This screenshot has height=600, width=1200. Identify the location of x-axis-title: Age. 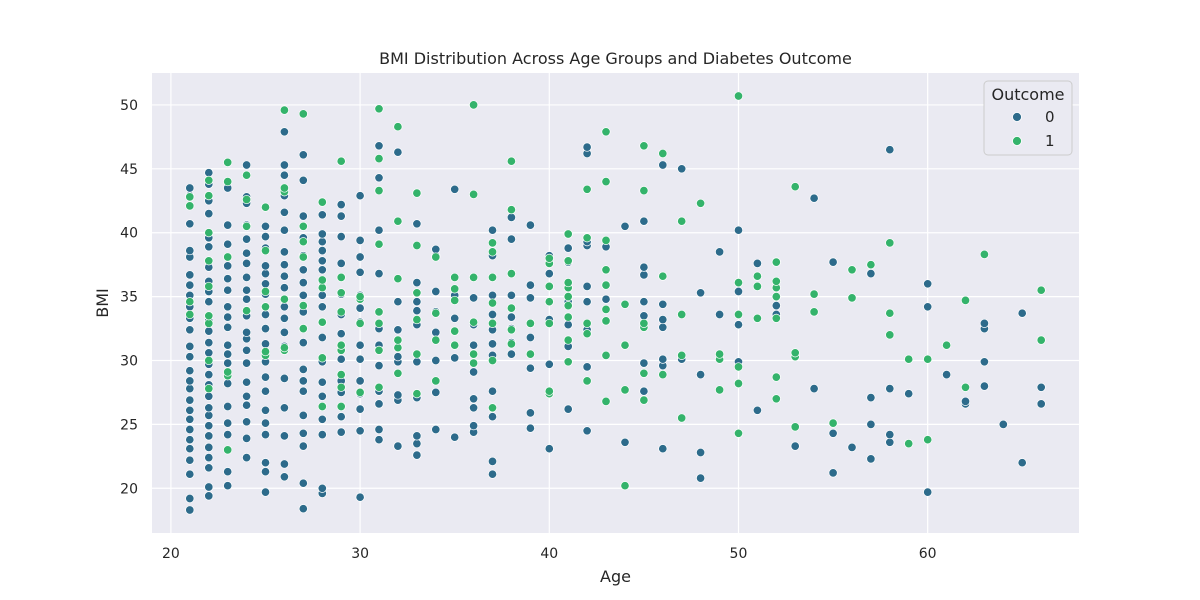
(615, 576).